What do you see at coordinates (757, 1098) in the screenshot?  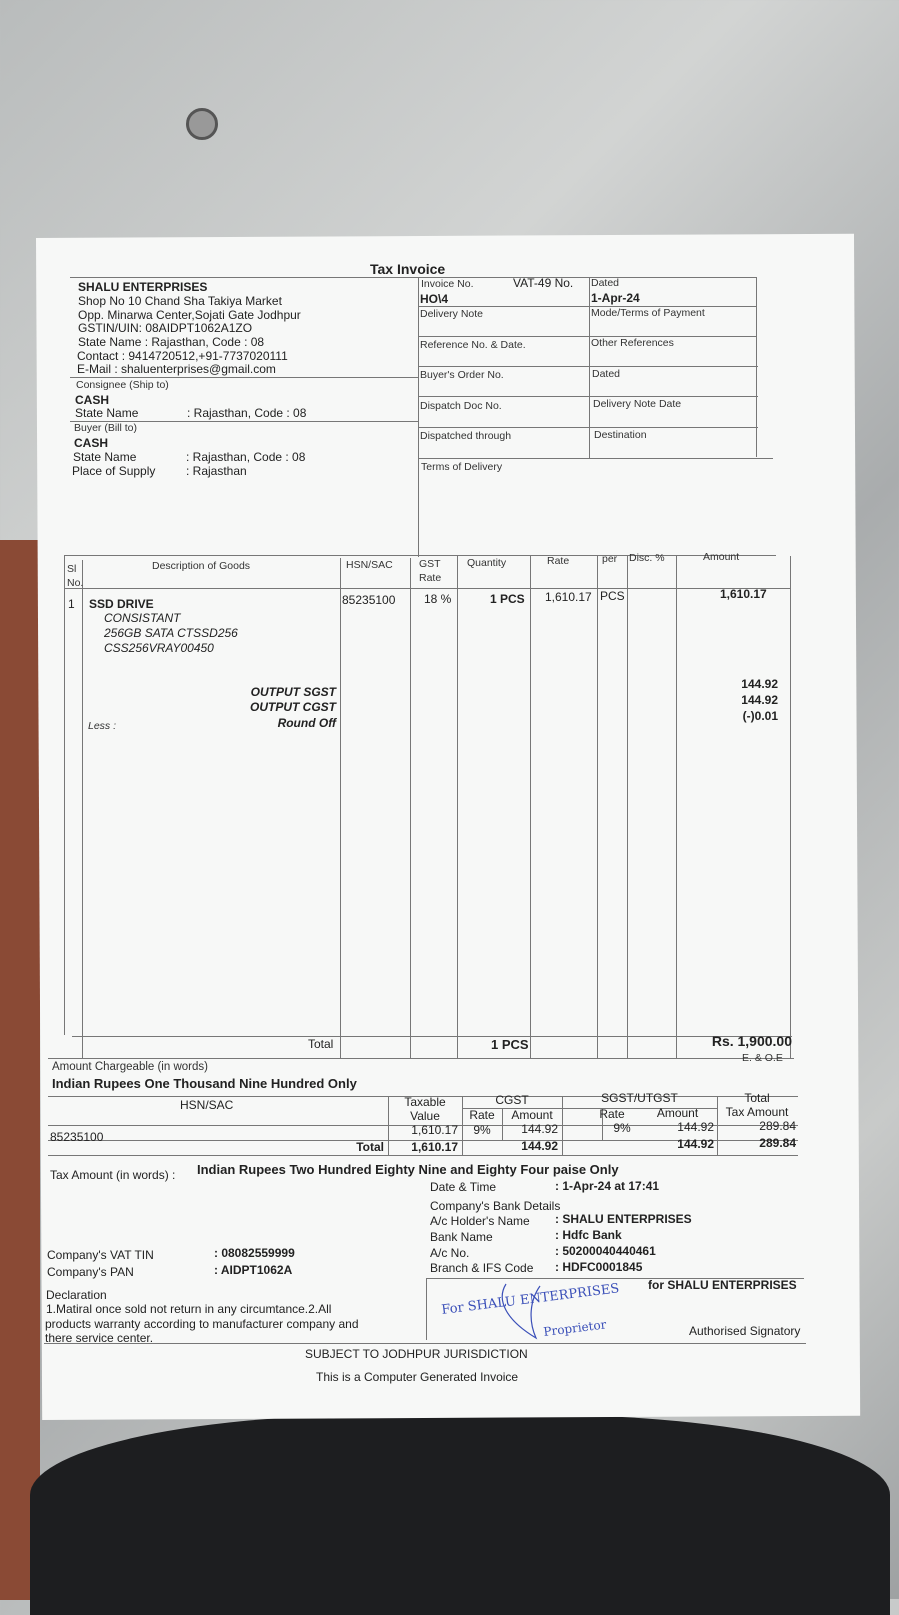 I see `tax-col-total: Total` at bounding box center [757, 1098].